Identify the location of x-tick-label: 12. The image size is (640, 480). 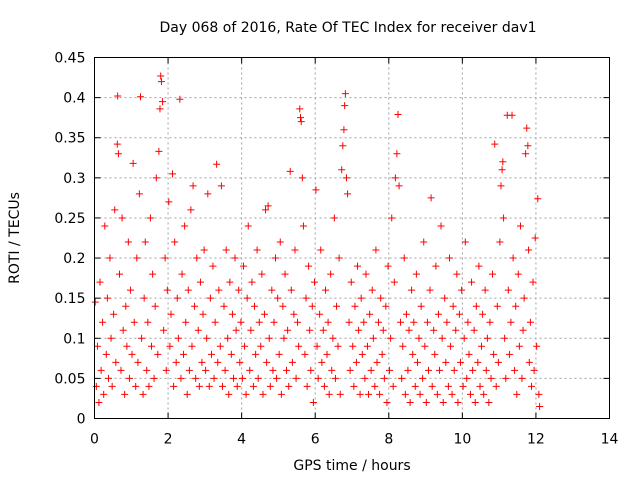
(536, 440).